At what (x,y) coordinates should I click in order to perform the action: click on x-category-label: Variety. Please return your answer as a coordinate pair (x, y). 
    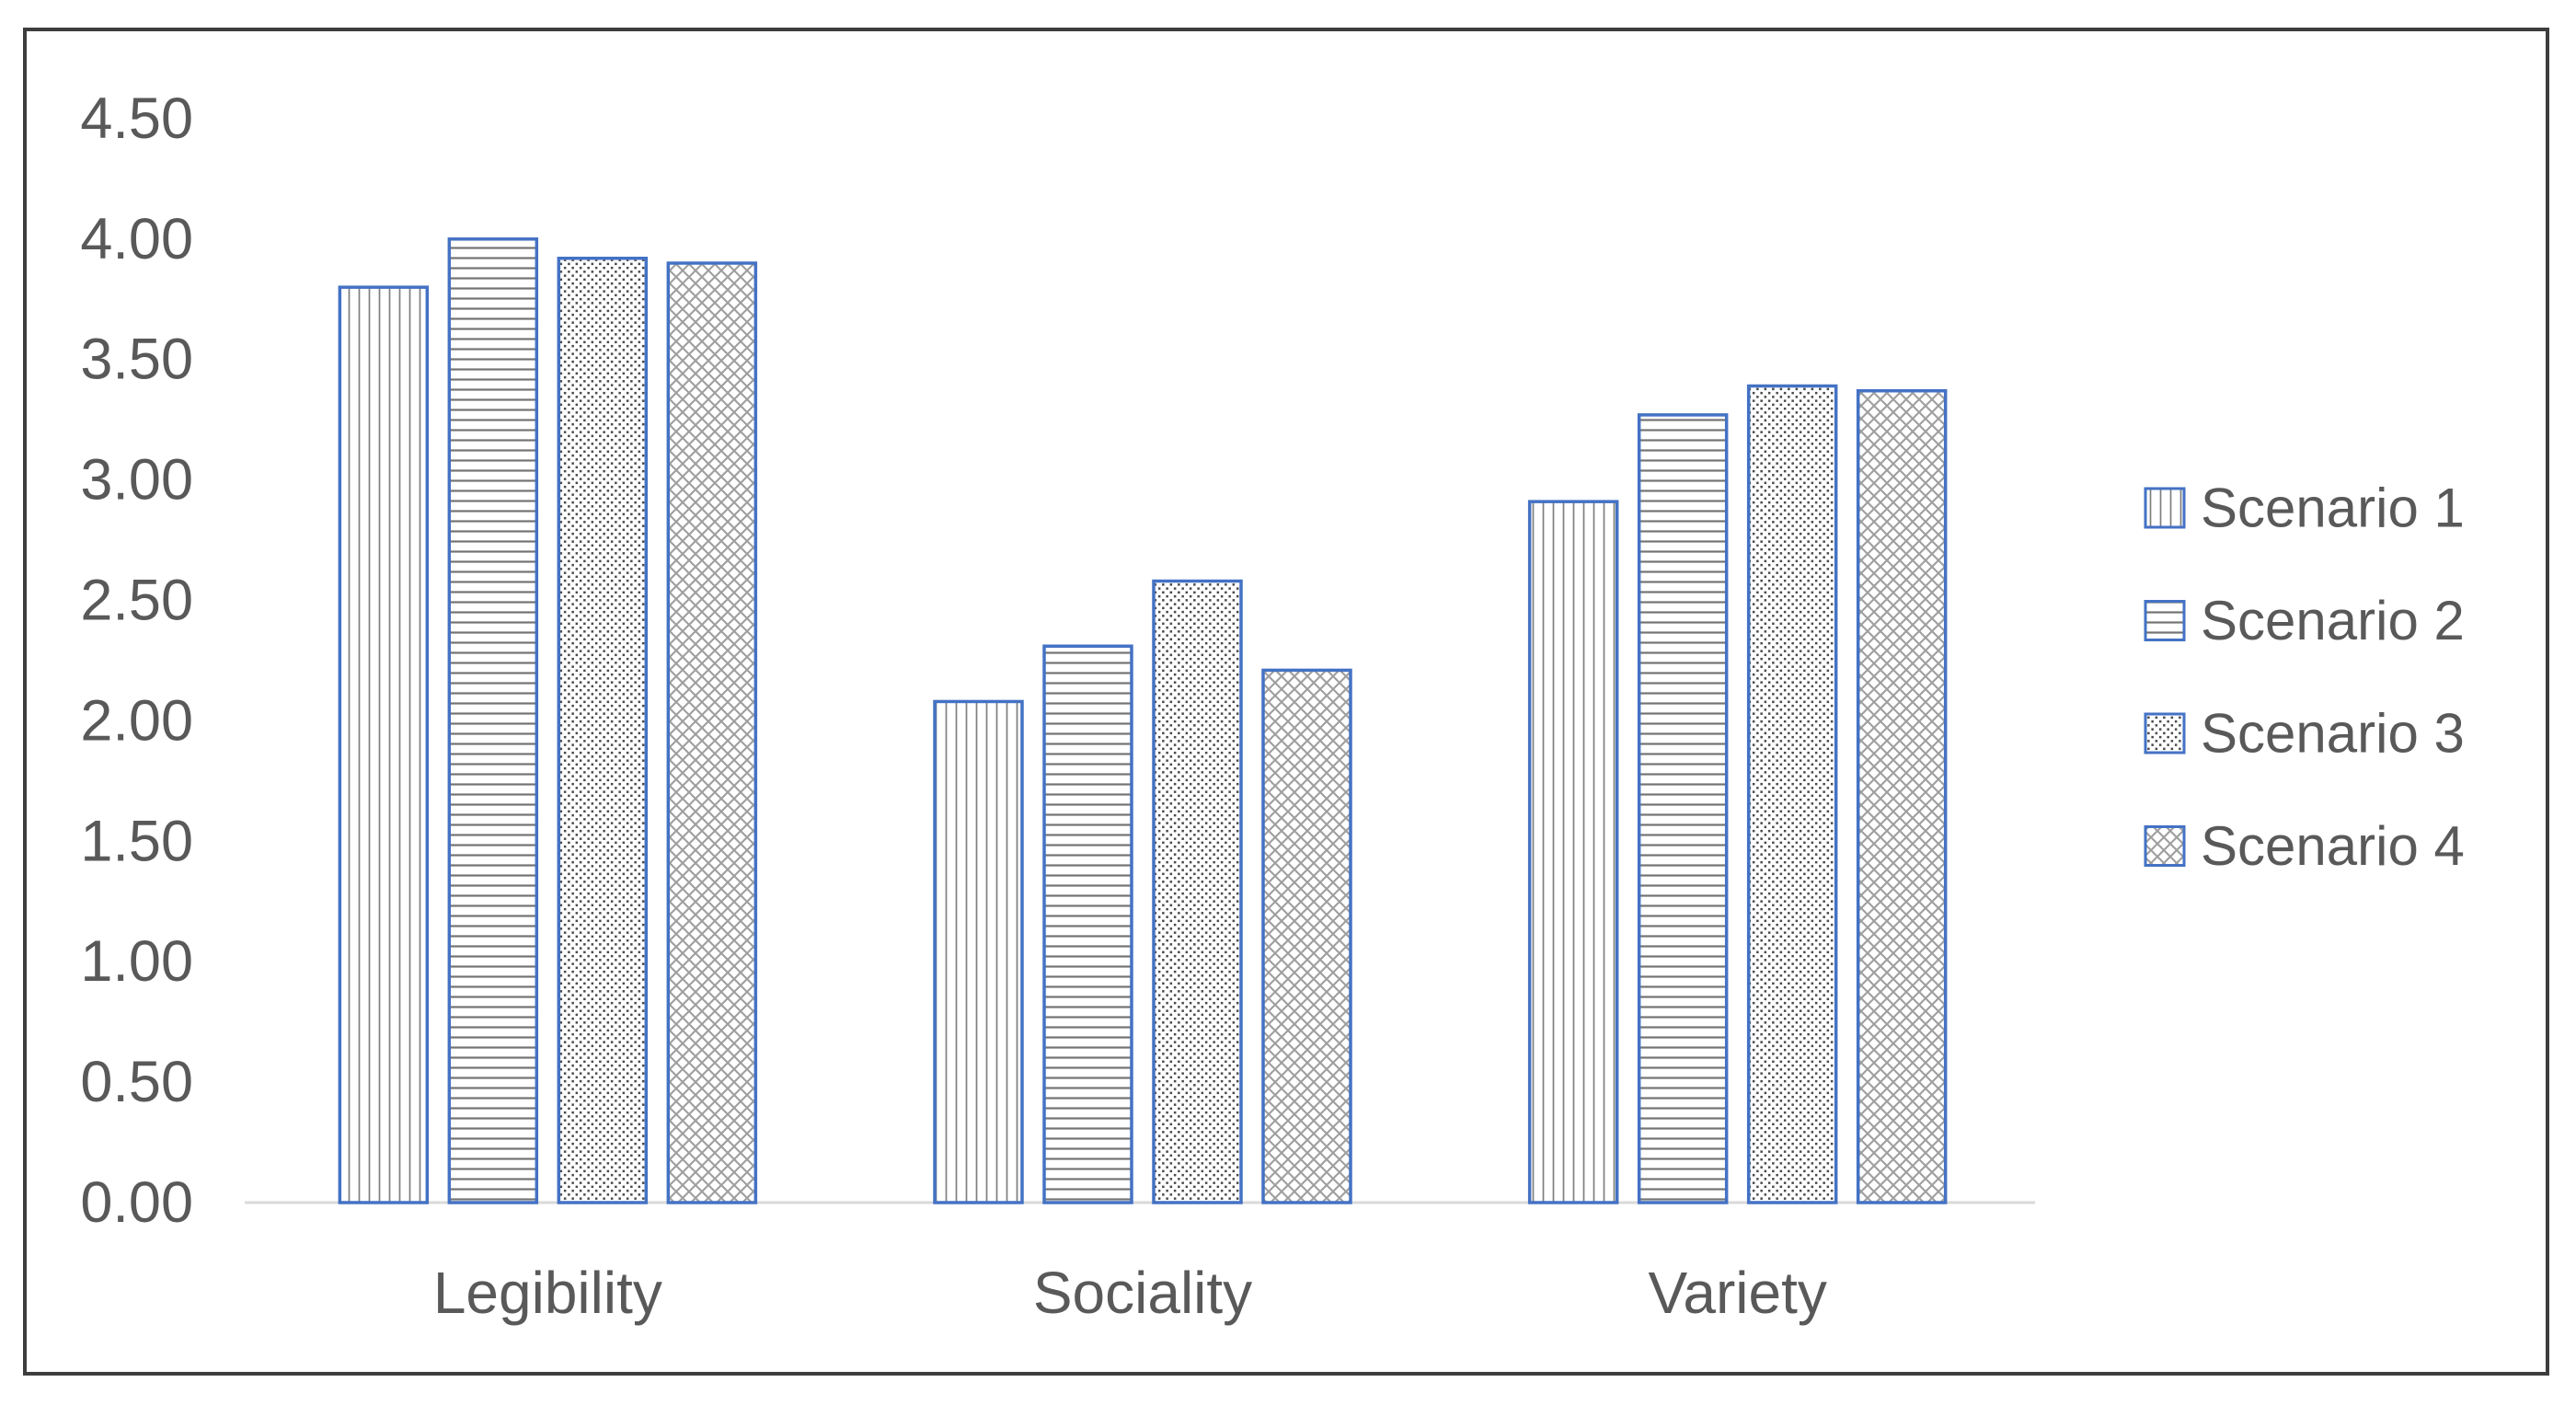
    Looking at the image, I should click on (1737, 1293).